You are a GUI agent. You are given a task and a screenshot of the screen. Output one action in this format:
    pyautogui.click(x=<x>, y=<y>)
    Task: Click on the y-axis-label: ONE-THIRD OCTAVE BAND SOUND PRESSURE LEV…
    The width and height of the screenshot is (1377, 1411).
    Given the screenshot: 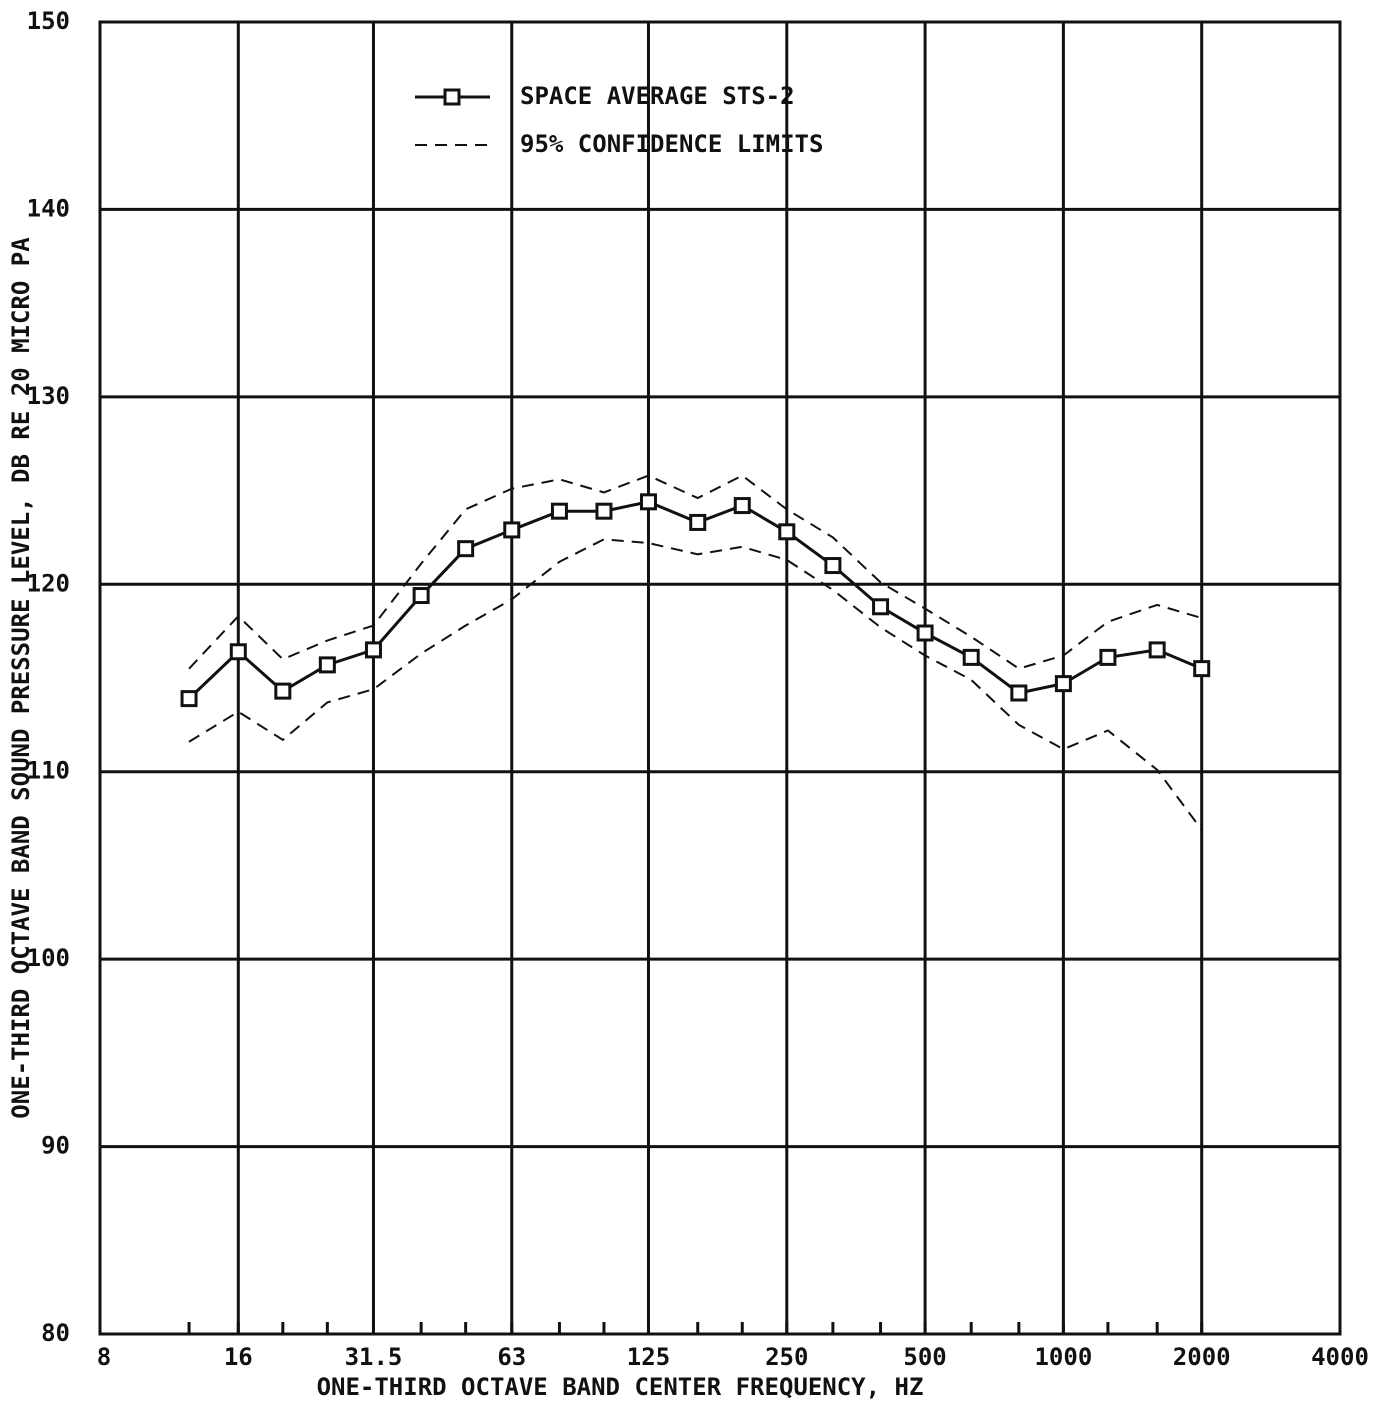 What is the action you would take?
    pyautogui.click(x=21, y=678)
    